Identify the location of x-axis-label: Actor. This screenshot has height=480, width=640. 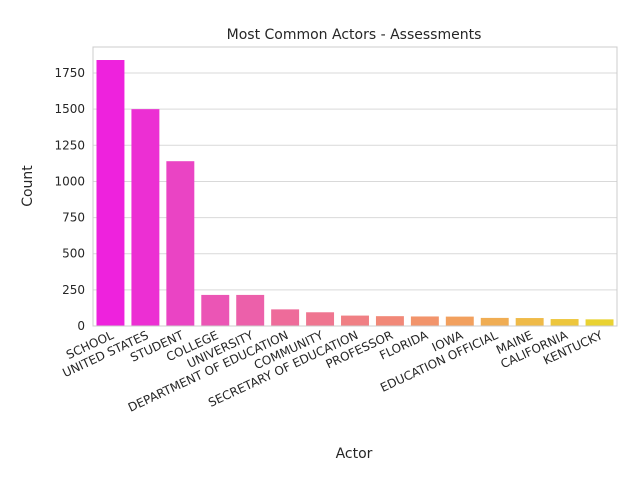
(354, 454).